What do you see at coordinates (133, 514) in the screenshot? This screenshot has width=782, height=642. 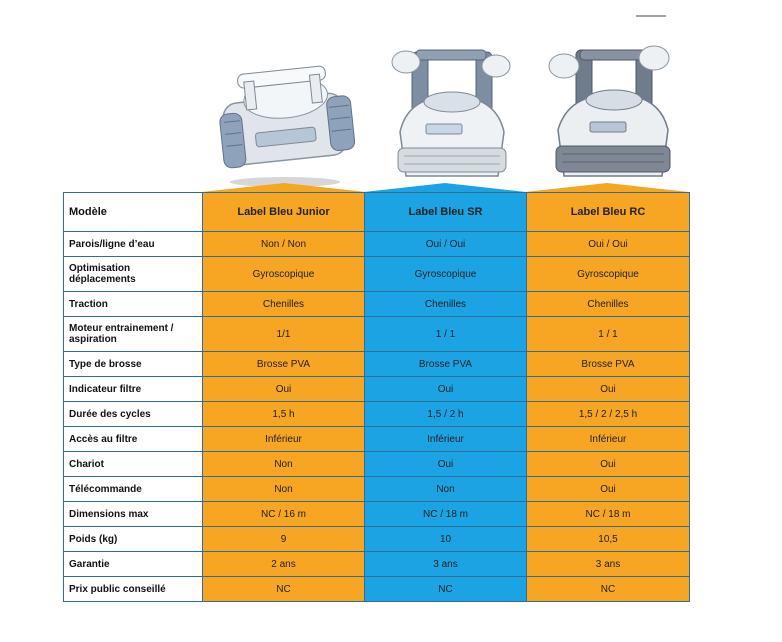 I see `row-label: Dimensions max` at bounding box center [133, 514].